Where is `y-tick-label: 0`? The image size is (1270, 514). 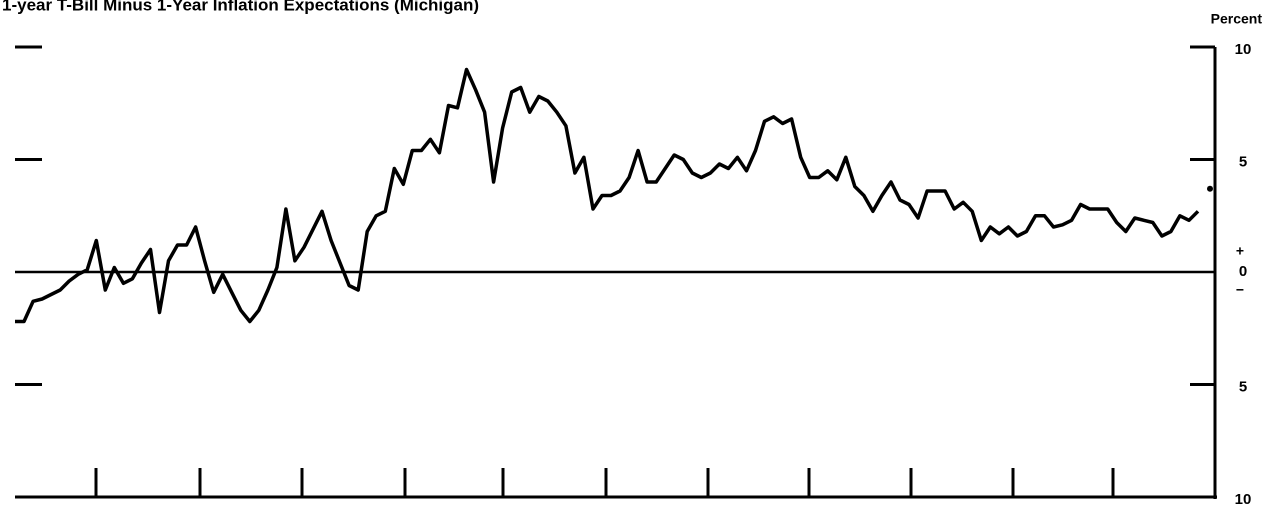 y-tick-label: 0 is located at coordinates (1243, 271).